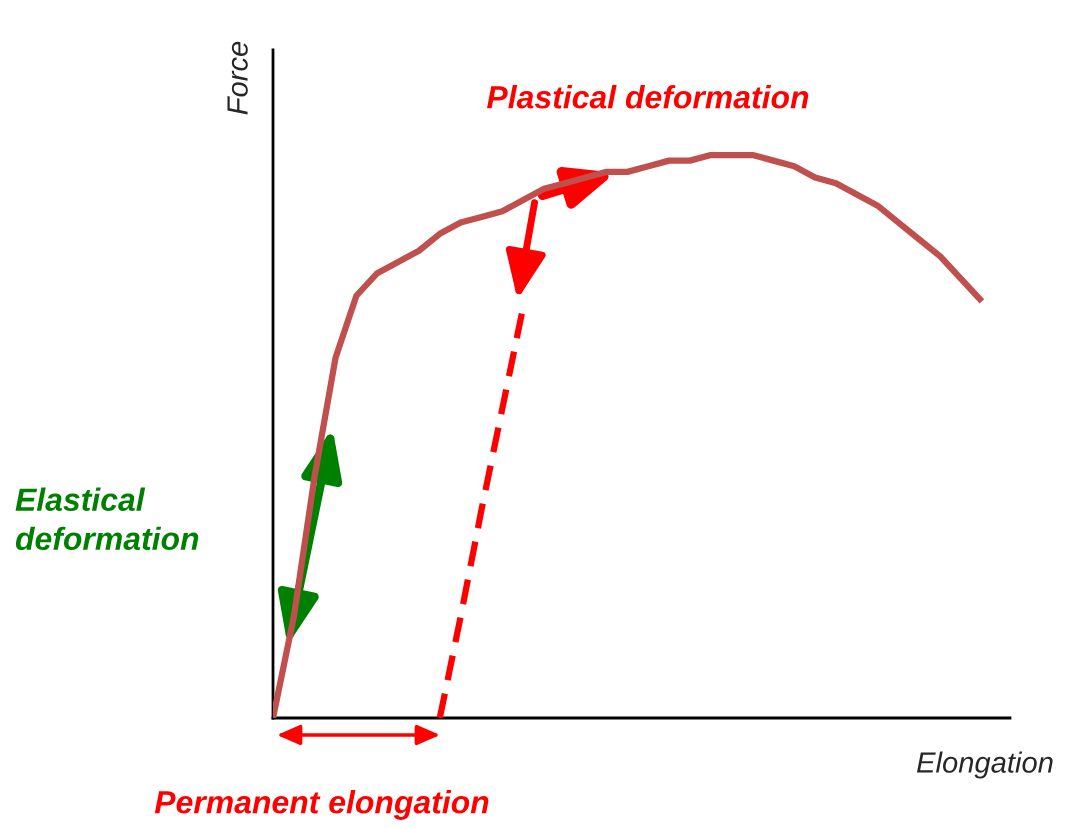  Describe the element at coordinates (237, 78) in the screenshot. I see `y-axis-title: Force` at that location.